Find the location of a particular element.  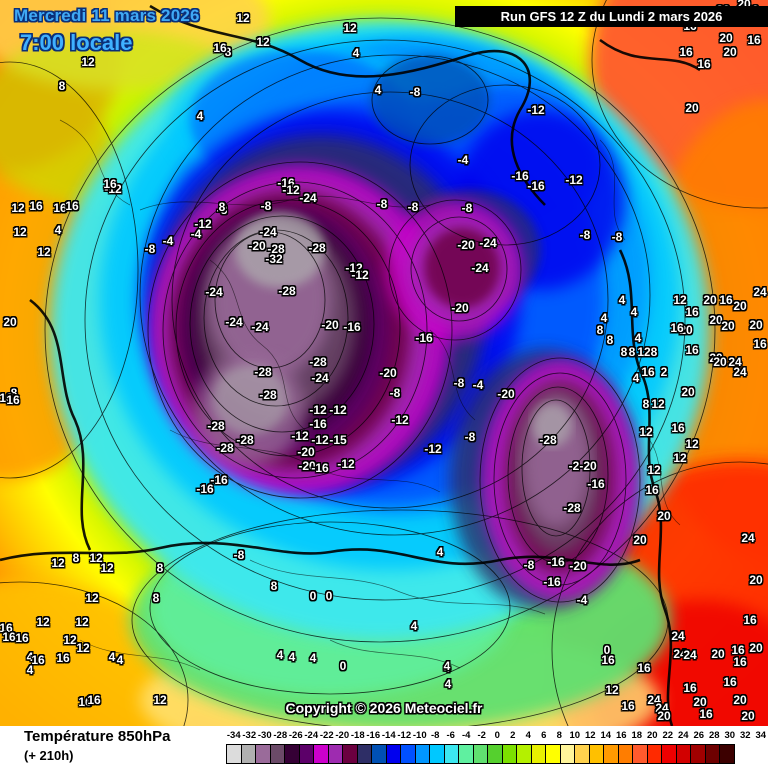

colorbar-tick: -4 is located at coordinates (466, 735).